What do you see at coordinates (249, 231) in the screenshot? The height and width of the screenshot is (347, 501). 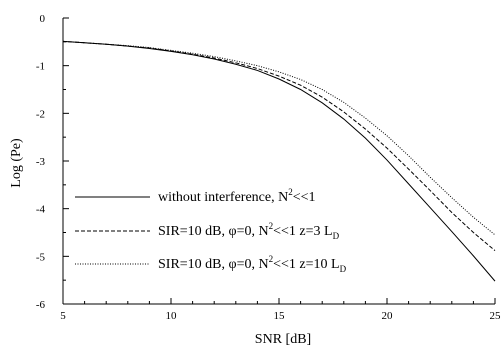 I see `legend-label-2: SIR=10 dB, φ=0, N2<<1 z=3 LD` at bounding box center [249, 231].